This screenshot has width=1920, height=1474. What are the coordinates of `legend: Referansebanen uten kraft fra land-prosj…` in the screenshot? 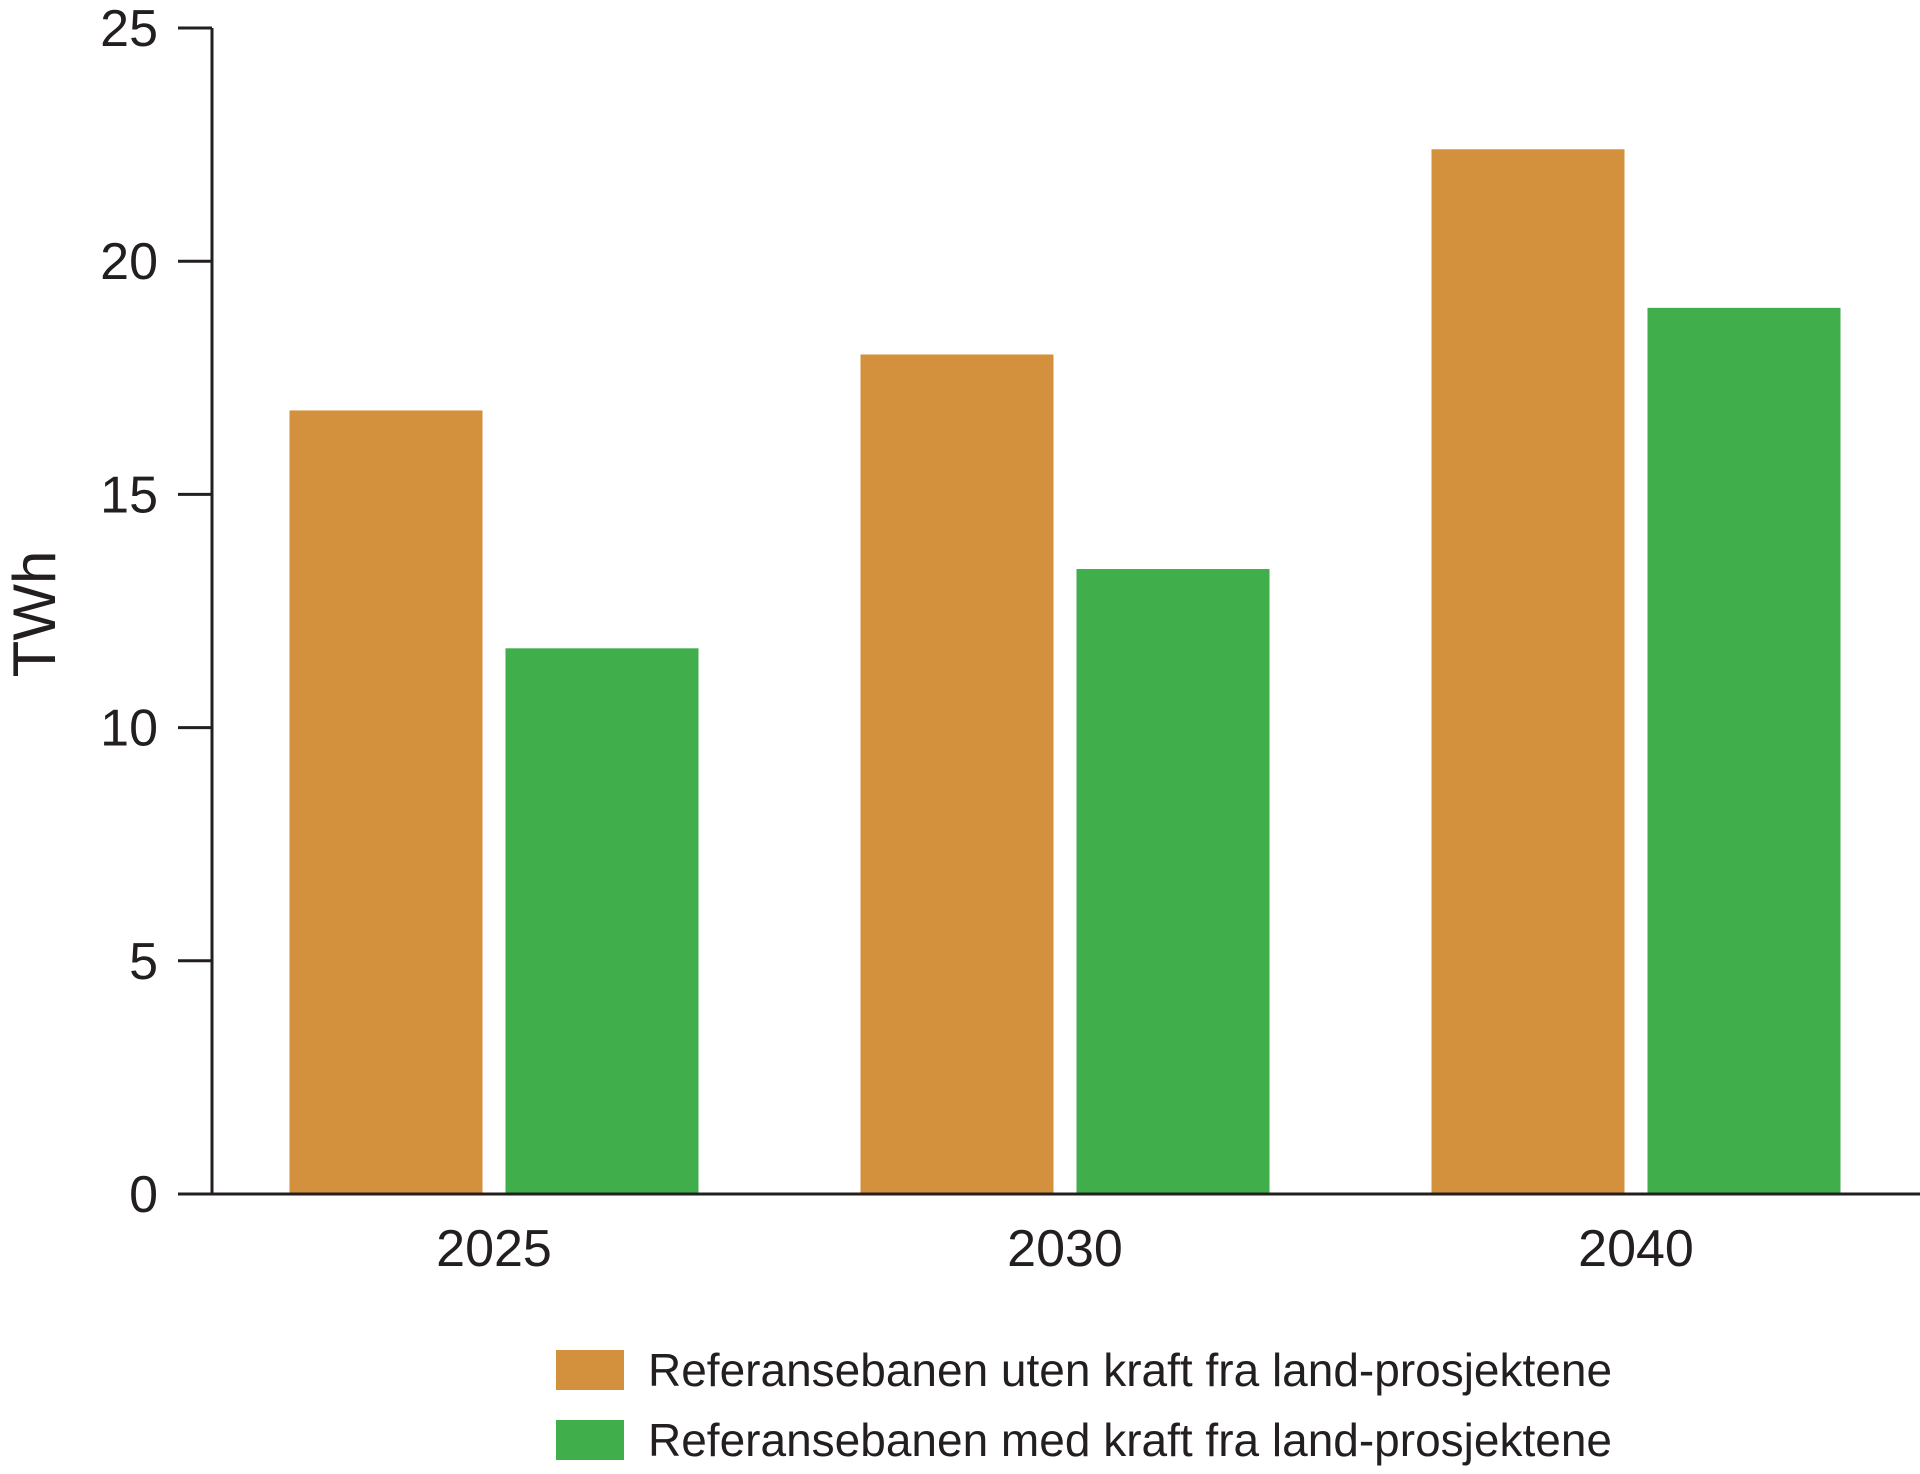 It's located at (1084, 1405).